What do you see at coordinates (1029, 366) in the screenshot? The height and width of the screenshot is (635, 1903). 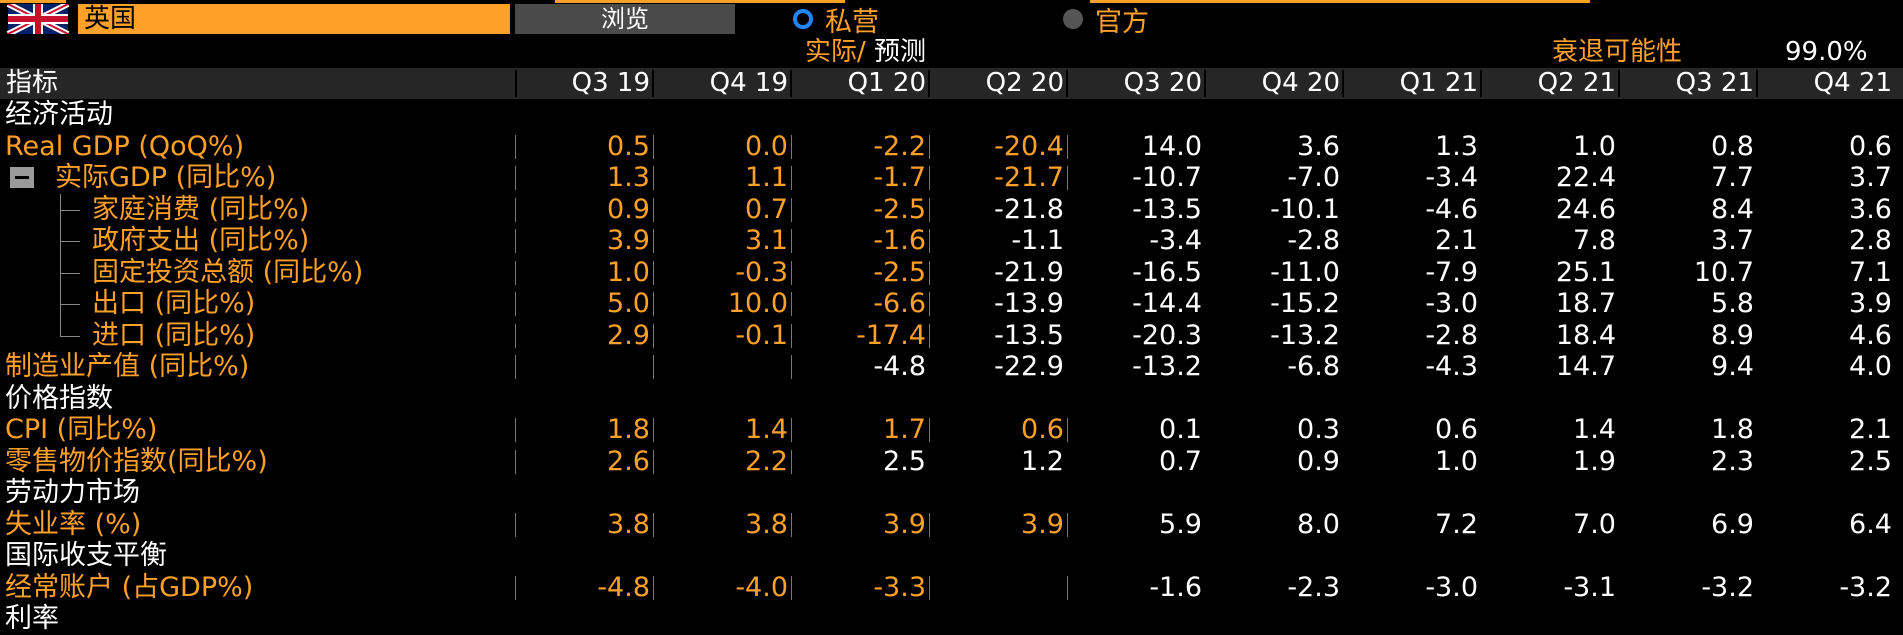 I see `value-cell: -22.9` at bounding box center [1029, 366].